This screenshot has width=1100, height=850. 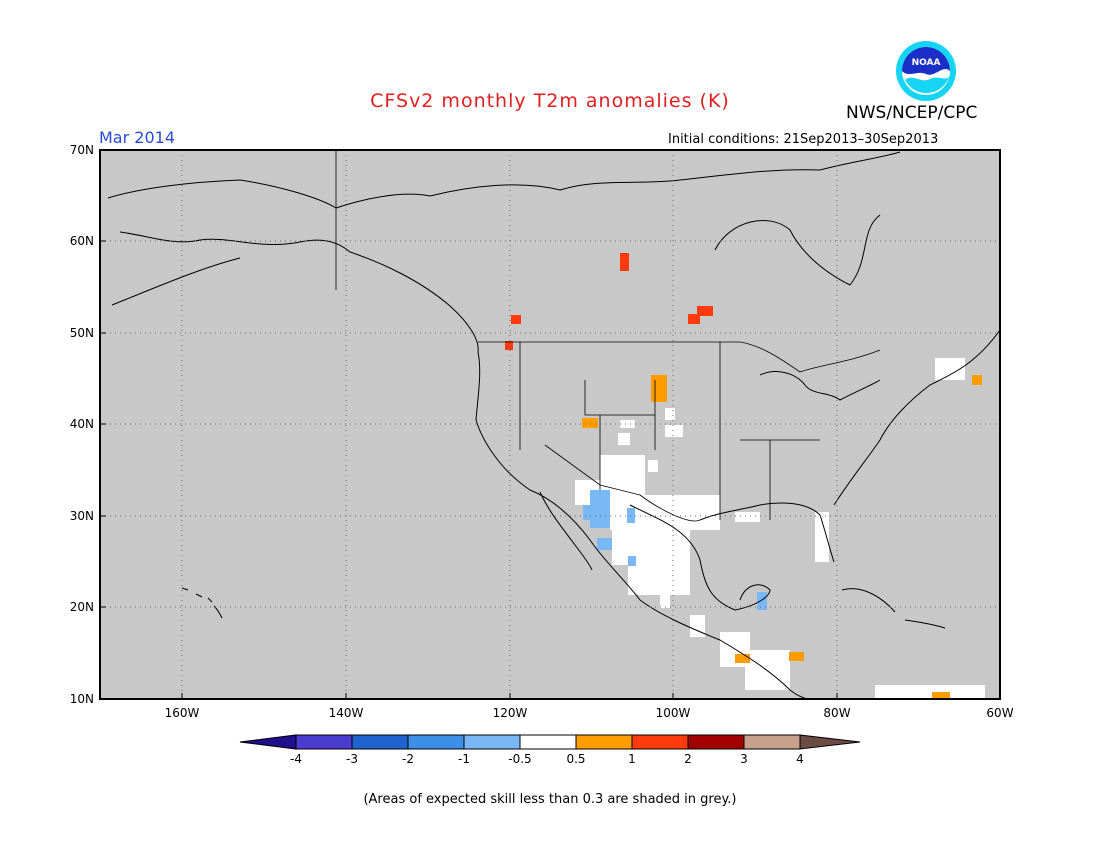 What do you see at coordinates (182, 713) in the screenshot?
I see `lon-tick: 160W` at bounding box center [182, 713].